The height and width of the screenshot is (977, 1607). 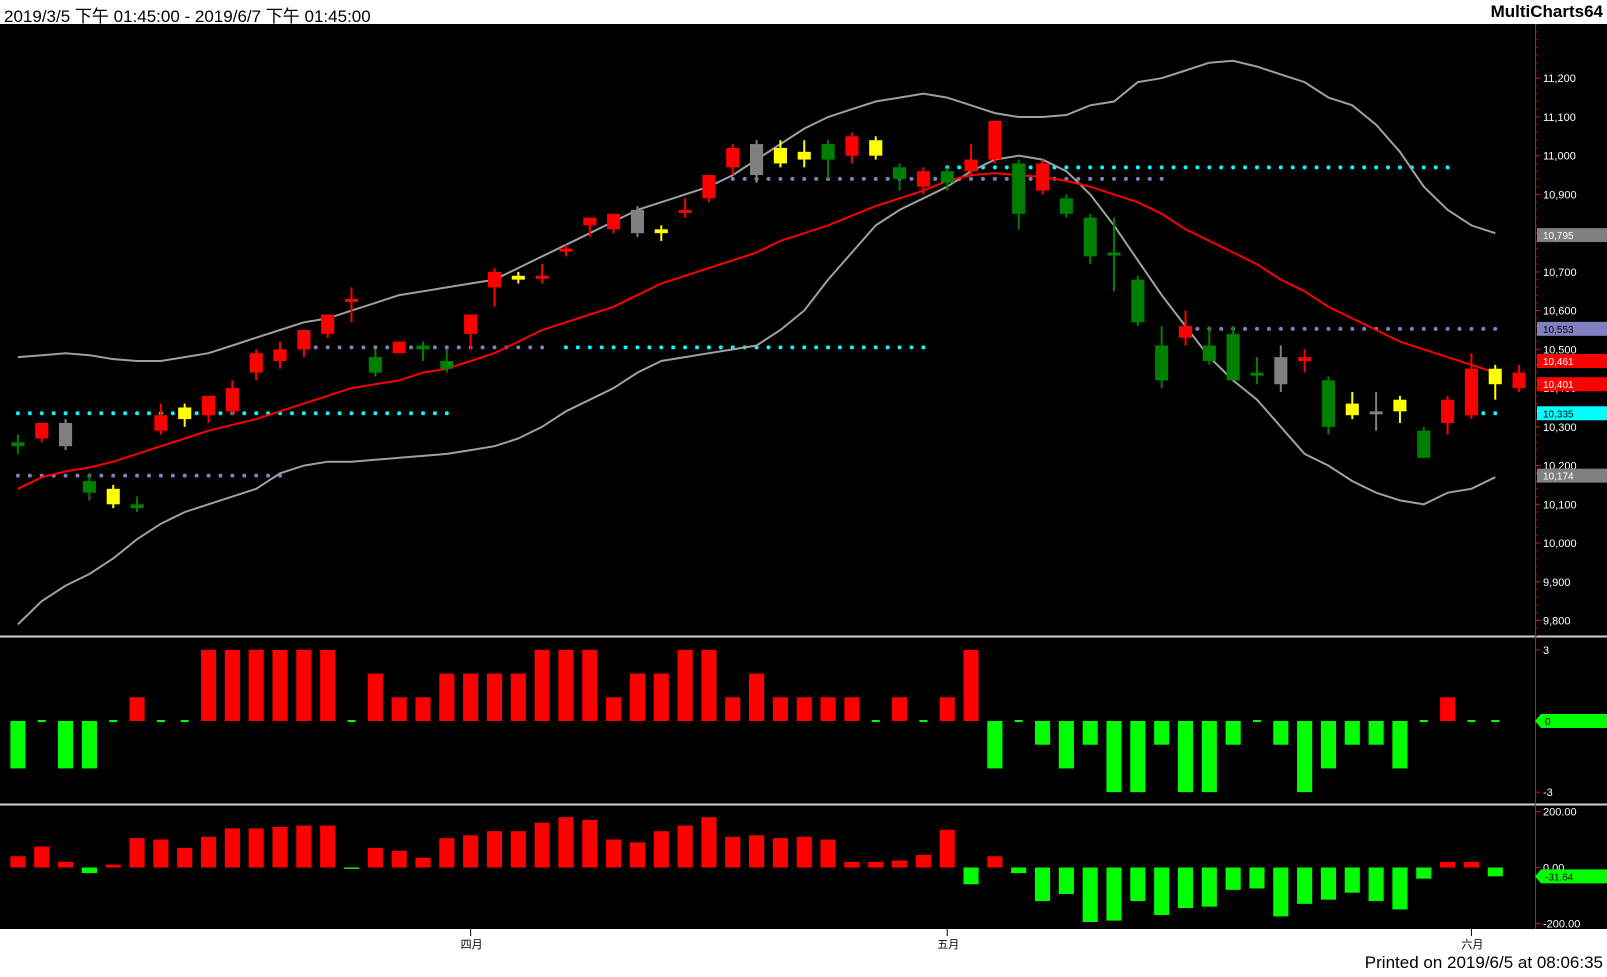 I want to click on price-tick-label: 10,600, so click(x=1560, y=312).